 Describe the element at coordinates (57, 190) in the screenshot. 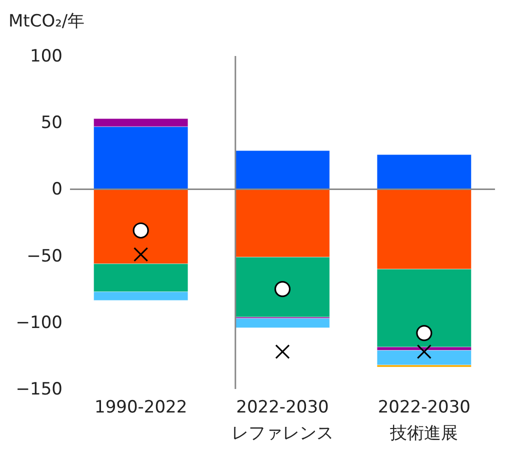

I see `y-tick-label: 0` at that location.